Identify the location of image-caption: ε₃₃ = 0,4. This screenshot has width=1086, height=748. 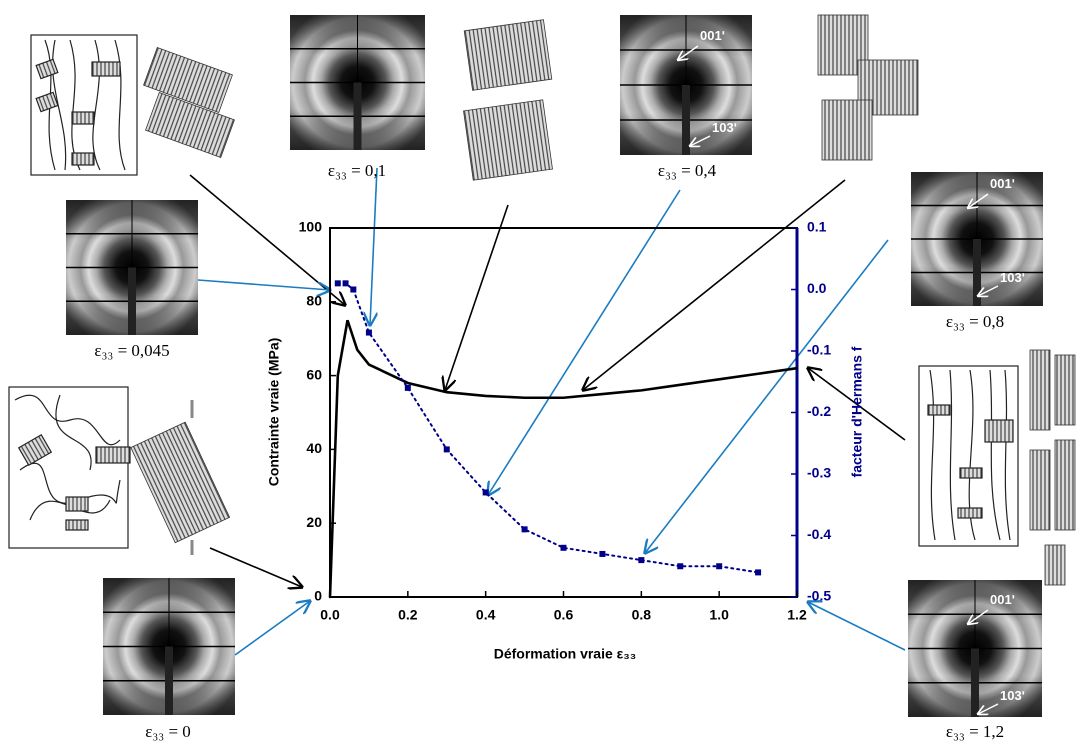
(687, 170).